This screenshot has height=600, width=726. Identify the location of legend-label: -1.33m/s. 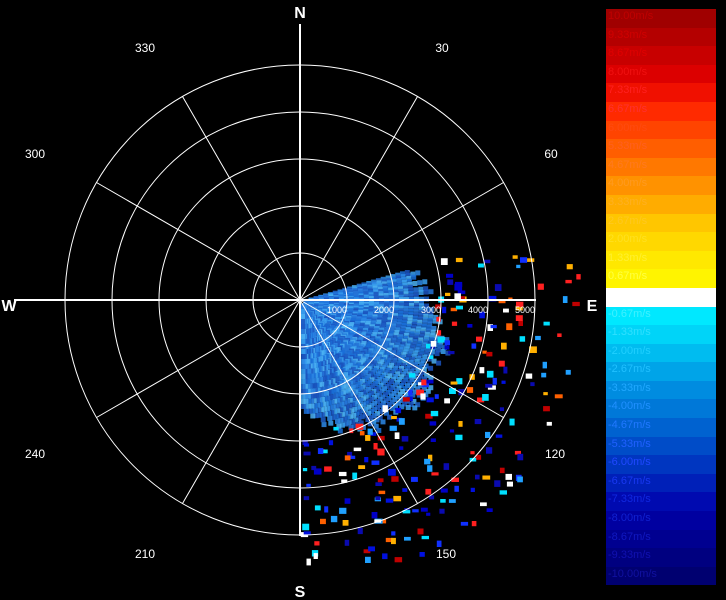
(629, 332).